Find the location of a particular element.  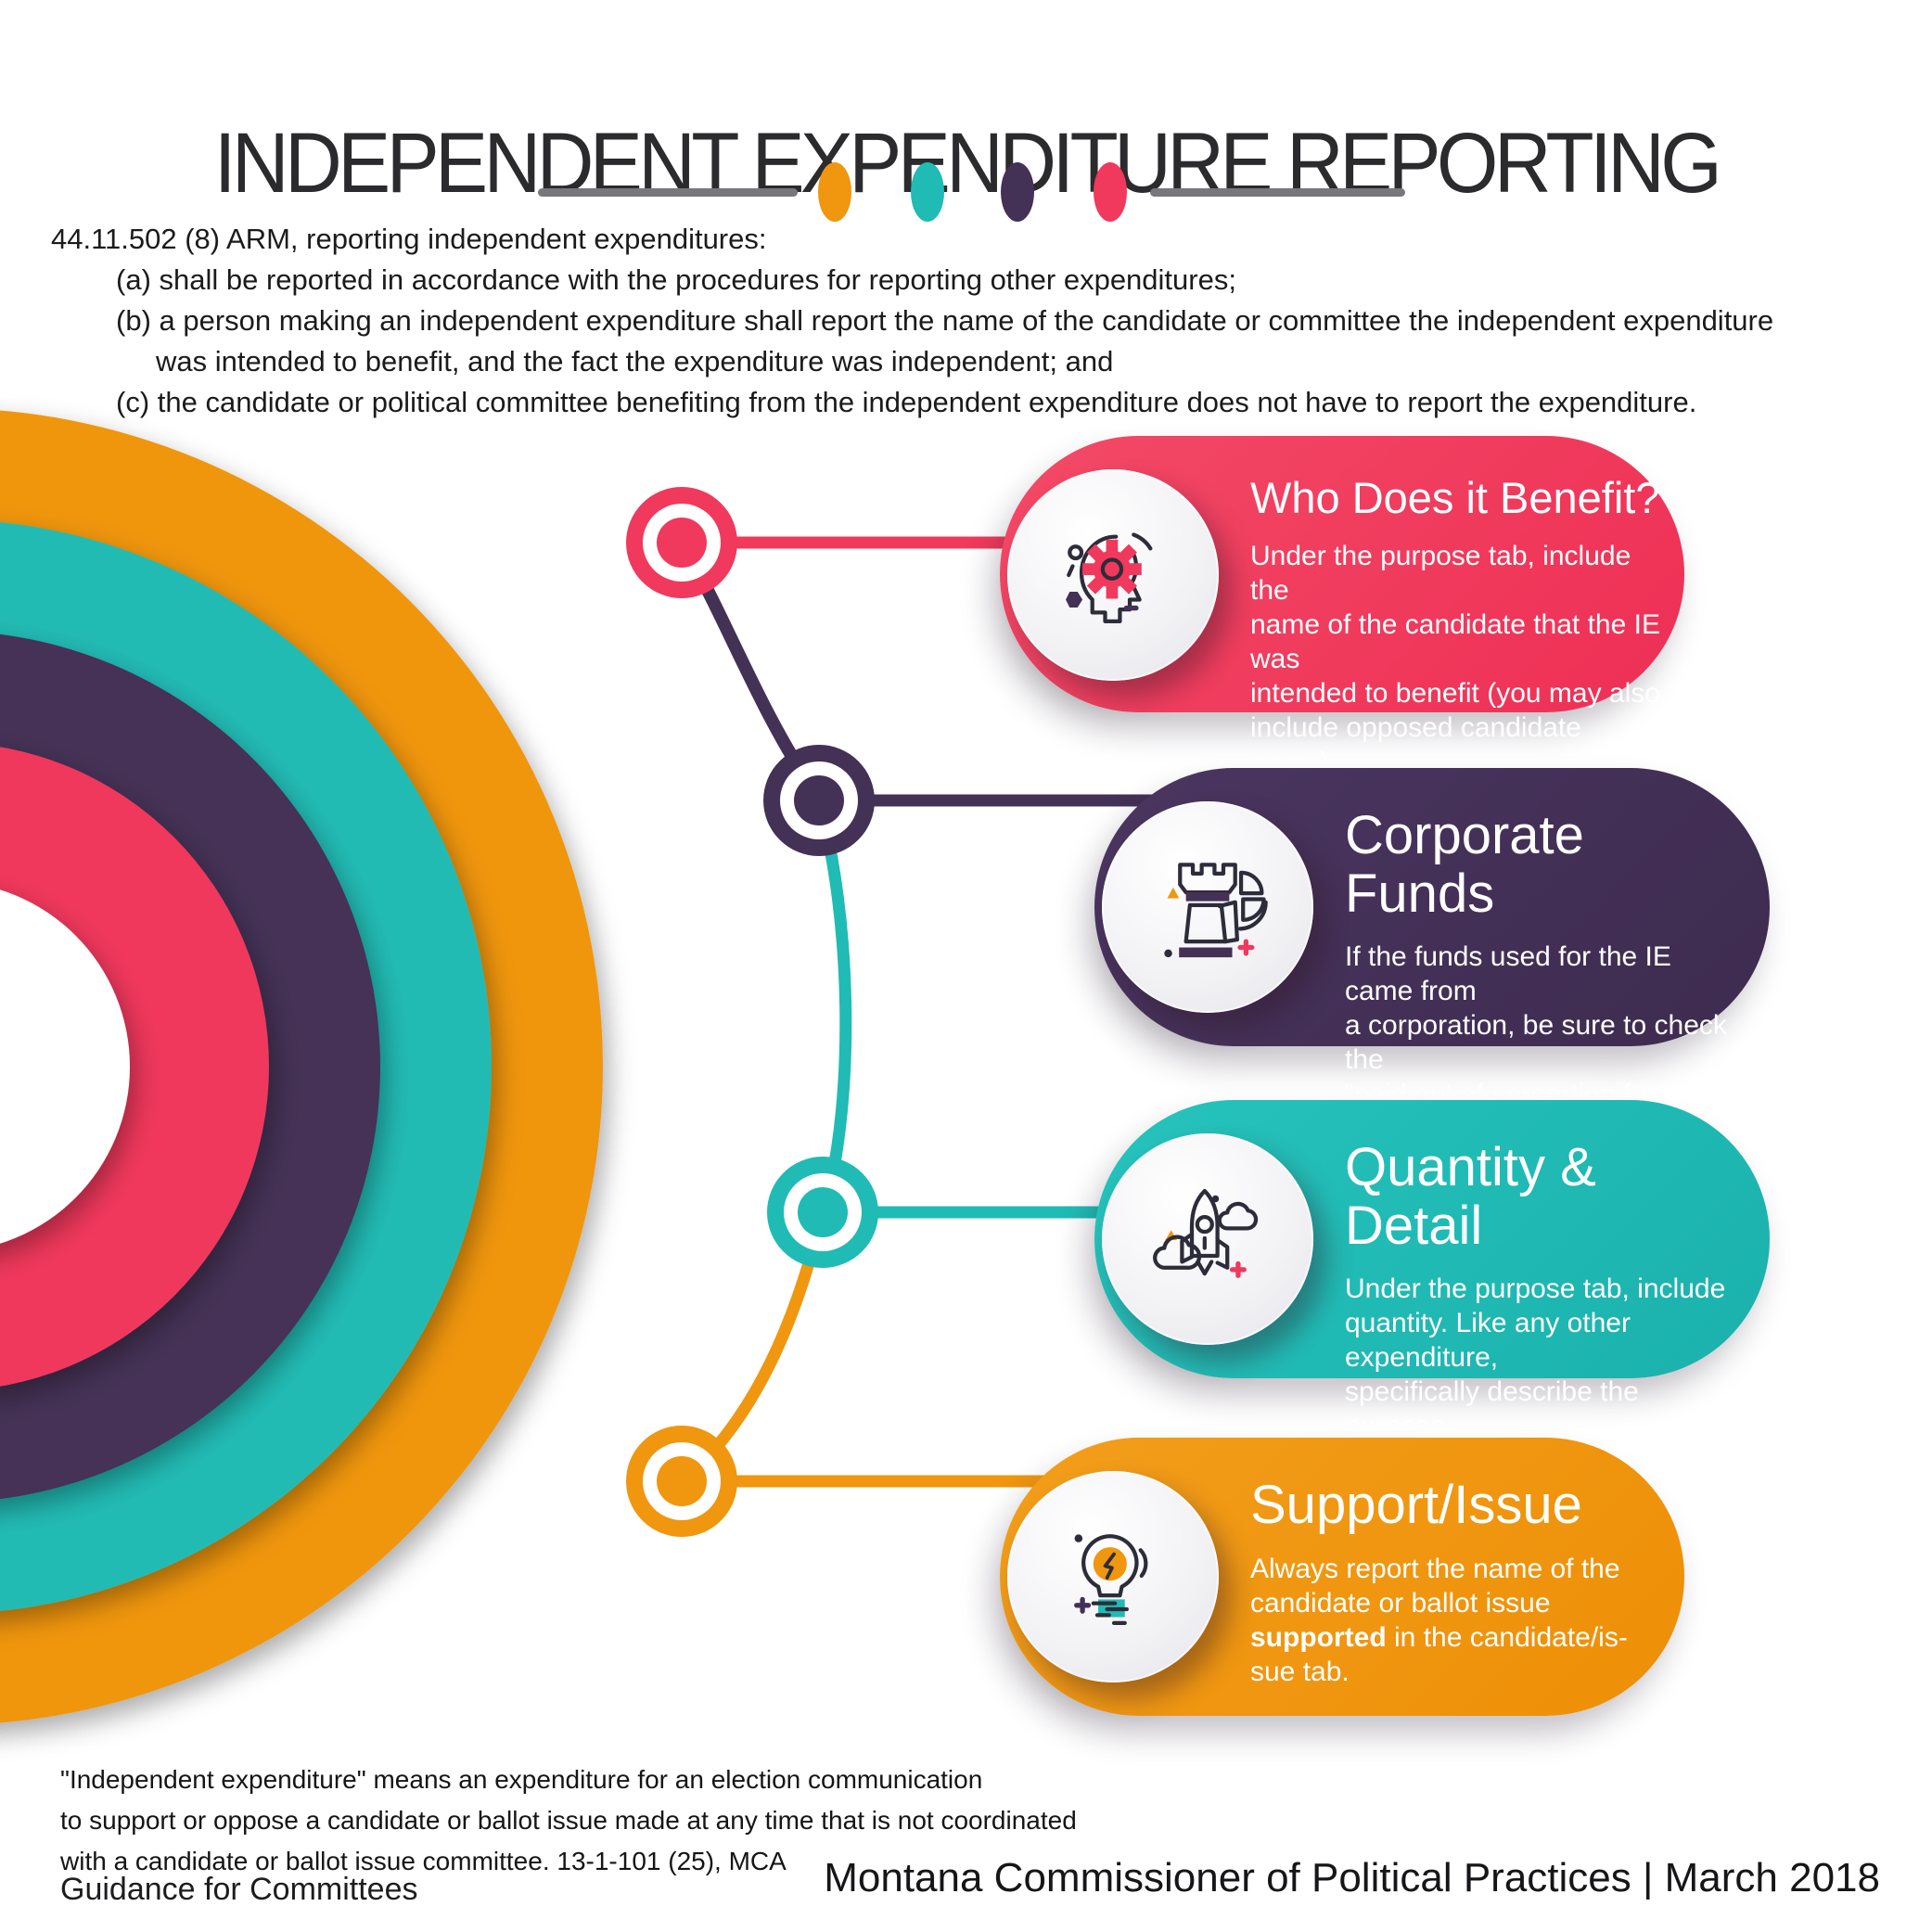

card-body-line: name of the candidate that the IE was is located at coordinates (1455, 641).